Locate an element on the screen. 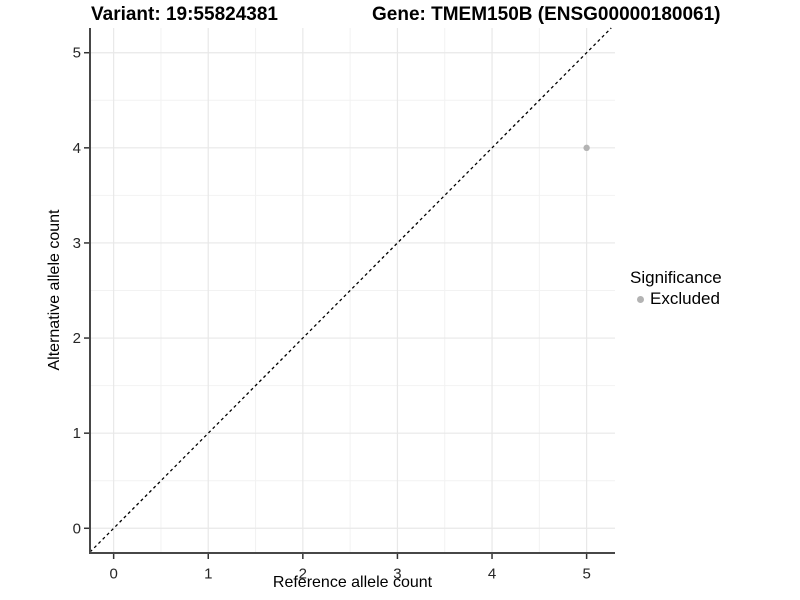  y-tick-label: 0 is located at coordinates (77, 528).